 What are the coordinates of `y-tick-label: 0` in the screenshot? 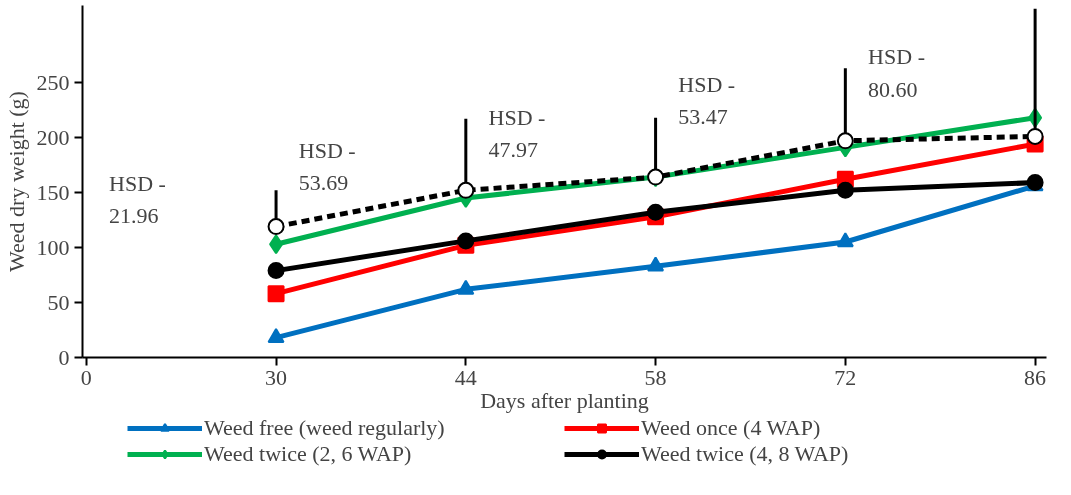 It's located at (64, 357).